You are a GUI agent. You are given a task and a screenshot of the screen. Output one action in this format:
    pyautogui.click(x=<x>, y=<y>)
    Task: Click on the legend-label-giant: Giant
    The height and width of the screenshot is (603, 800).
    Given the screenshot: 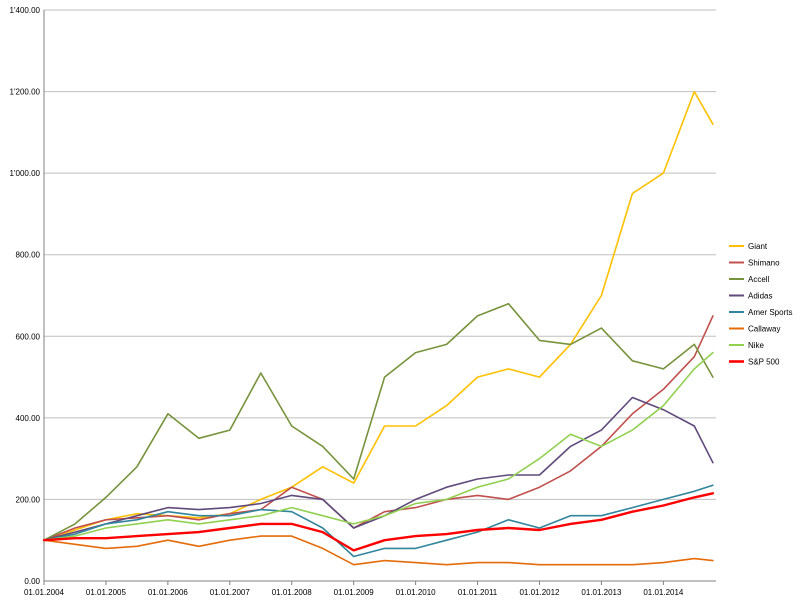 What is the action you would take?
    pyautogui.click(x=758, y=246)
    